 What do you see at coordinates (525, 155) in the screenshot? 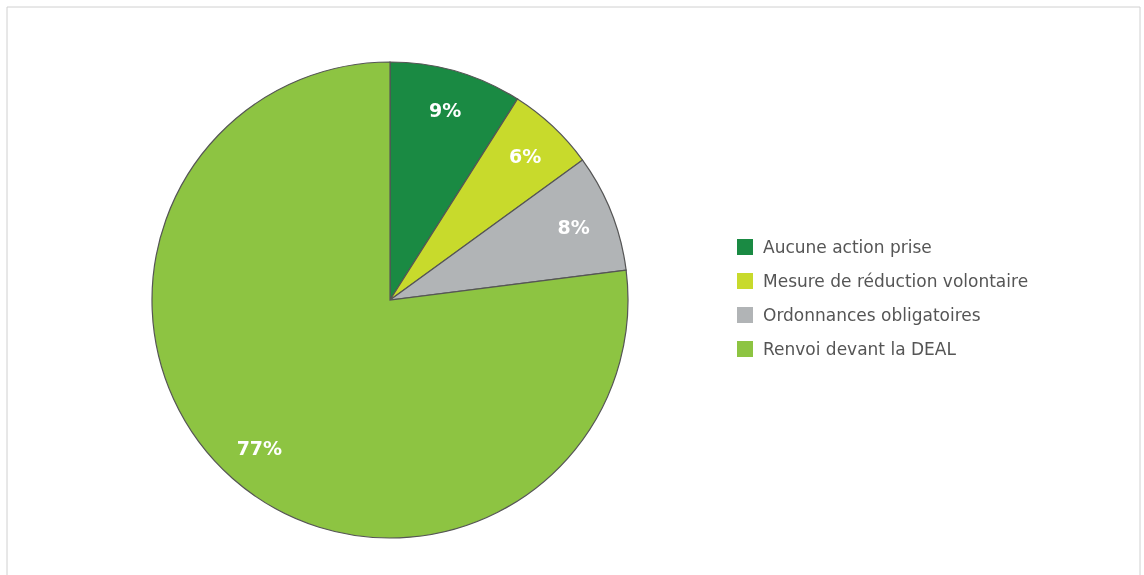
I see `data-label: 6%` at bounding box center [525, 155].